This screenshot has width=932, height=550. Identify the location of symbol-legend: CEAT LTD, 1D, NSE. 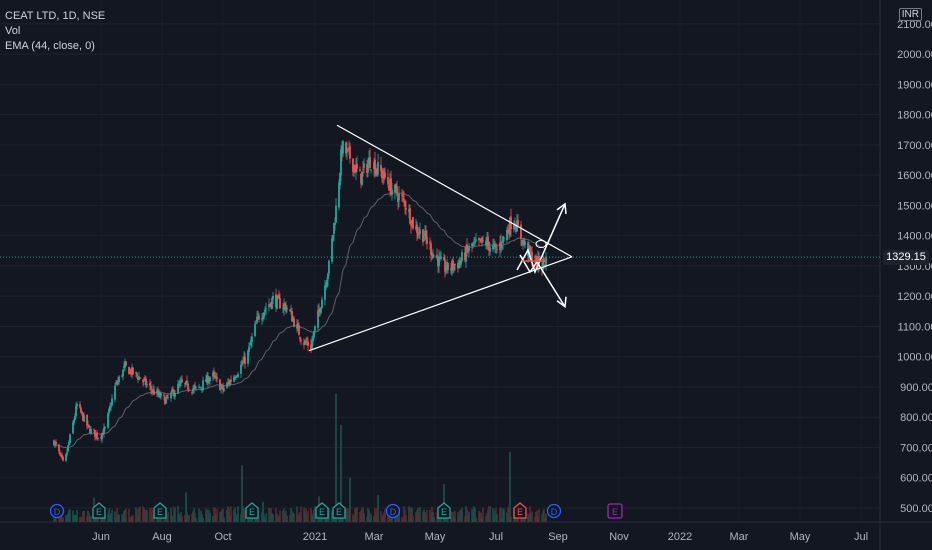
(55, 16).